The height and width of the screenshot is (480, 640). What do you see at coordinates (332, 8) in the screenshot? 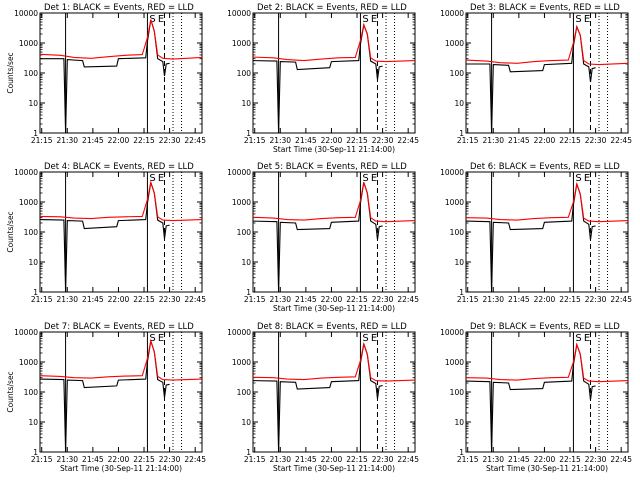
I see `chart-title: Det 2: BLACK = Events, RED = LLD` at bounding box center [332, 8].